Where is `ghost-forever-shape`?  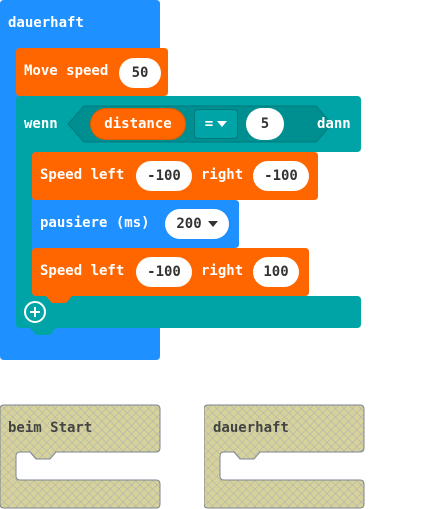
ghost-forever-shape is located at coordinates (284, 456).